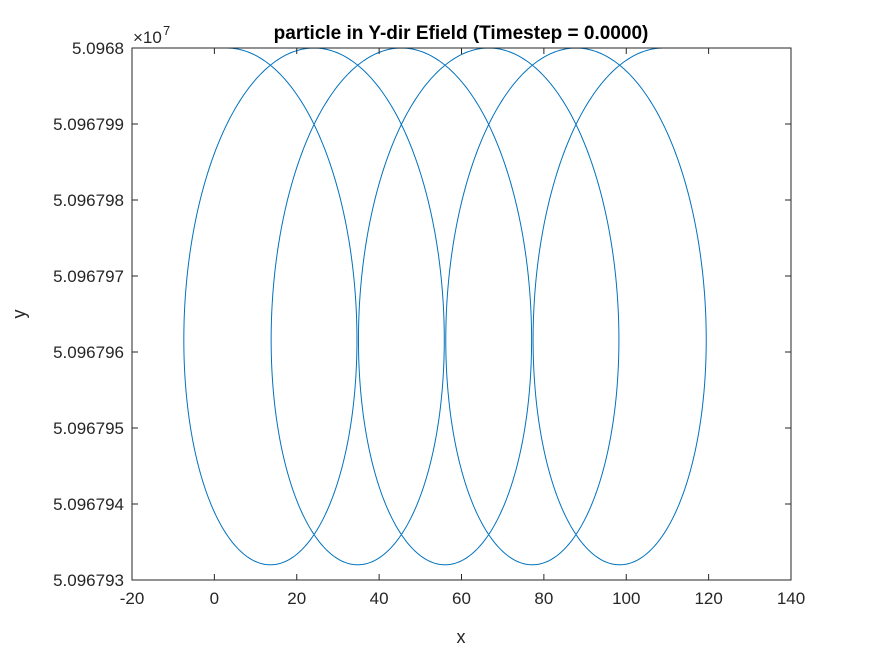 The width and height of the screenshot is (875, 661). Describe the element at coordinates (88, 124) in the screenshot. I see `y-tick-label: 5.096799` at that location.